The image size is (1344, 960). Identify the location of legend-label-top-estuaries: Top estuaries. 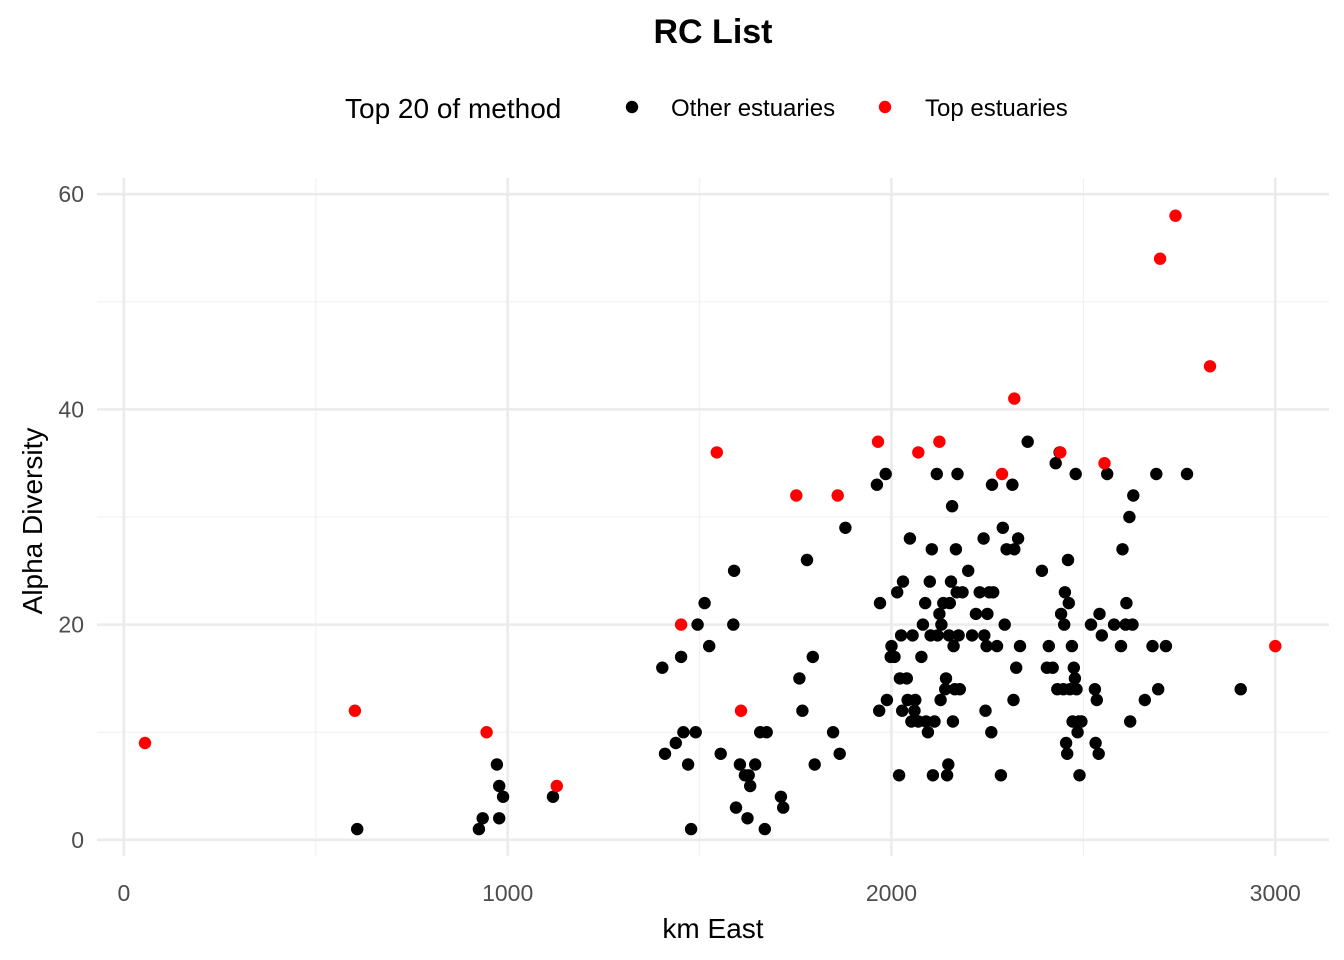
(996, 108).